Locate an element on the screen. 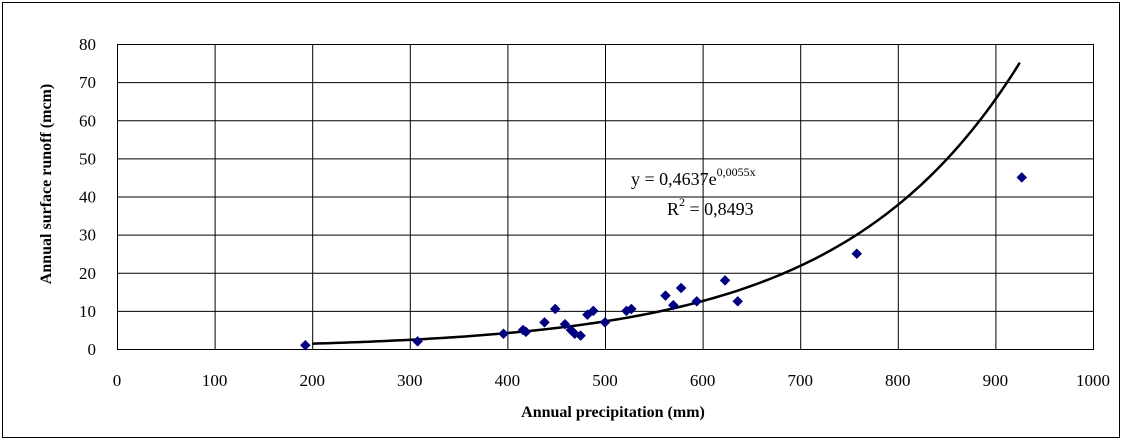 The height and width of the screenshot is (441, 1123). y-tick-label-6: 60 is located at coordinates (87, 120).